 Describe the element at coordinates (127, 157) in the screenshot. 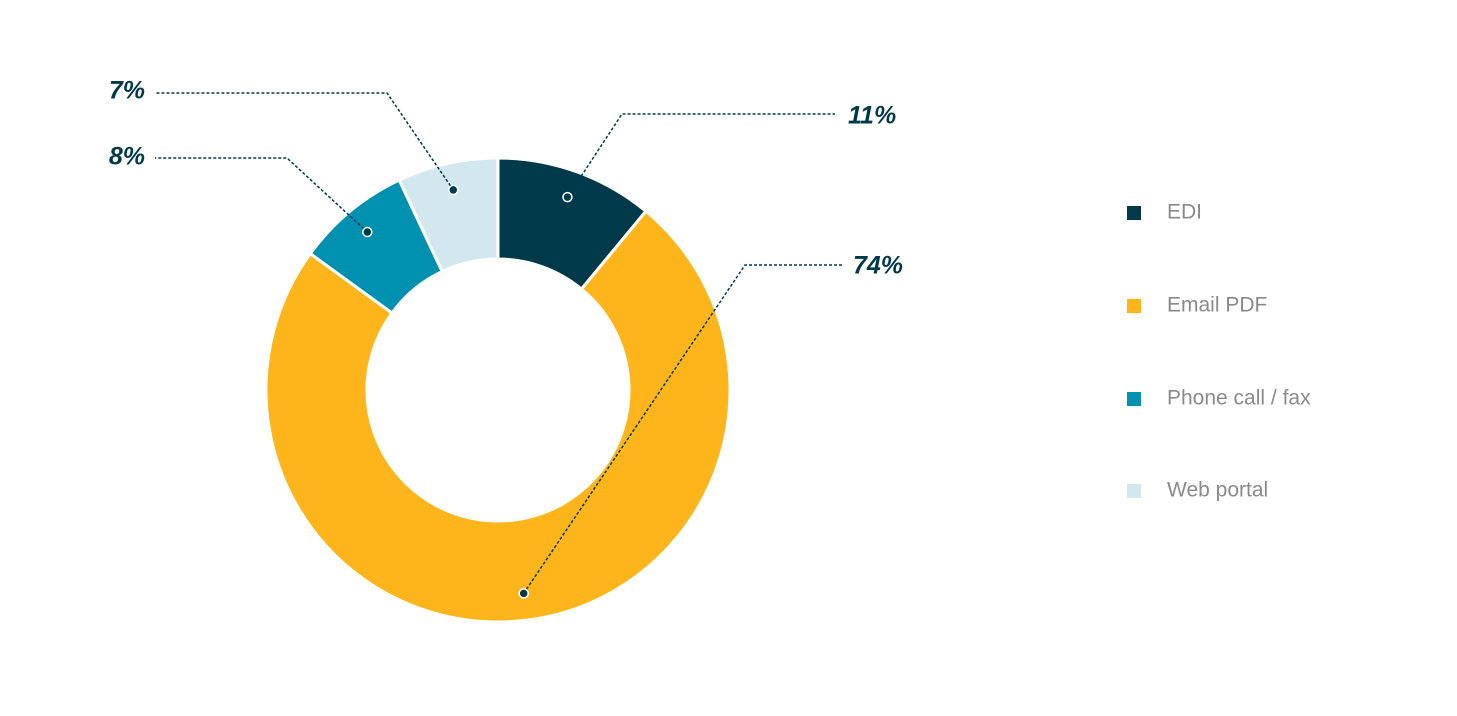

I see `value-label: 8%` at that location.